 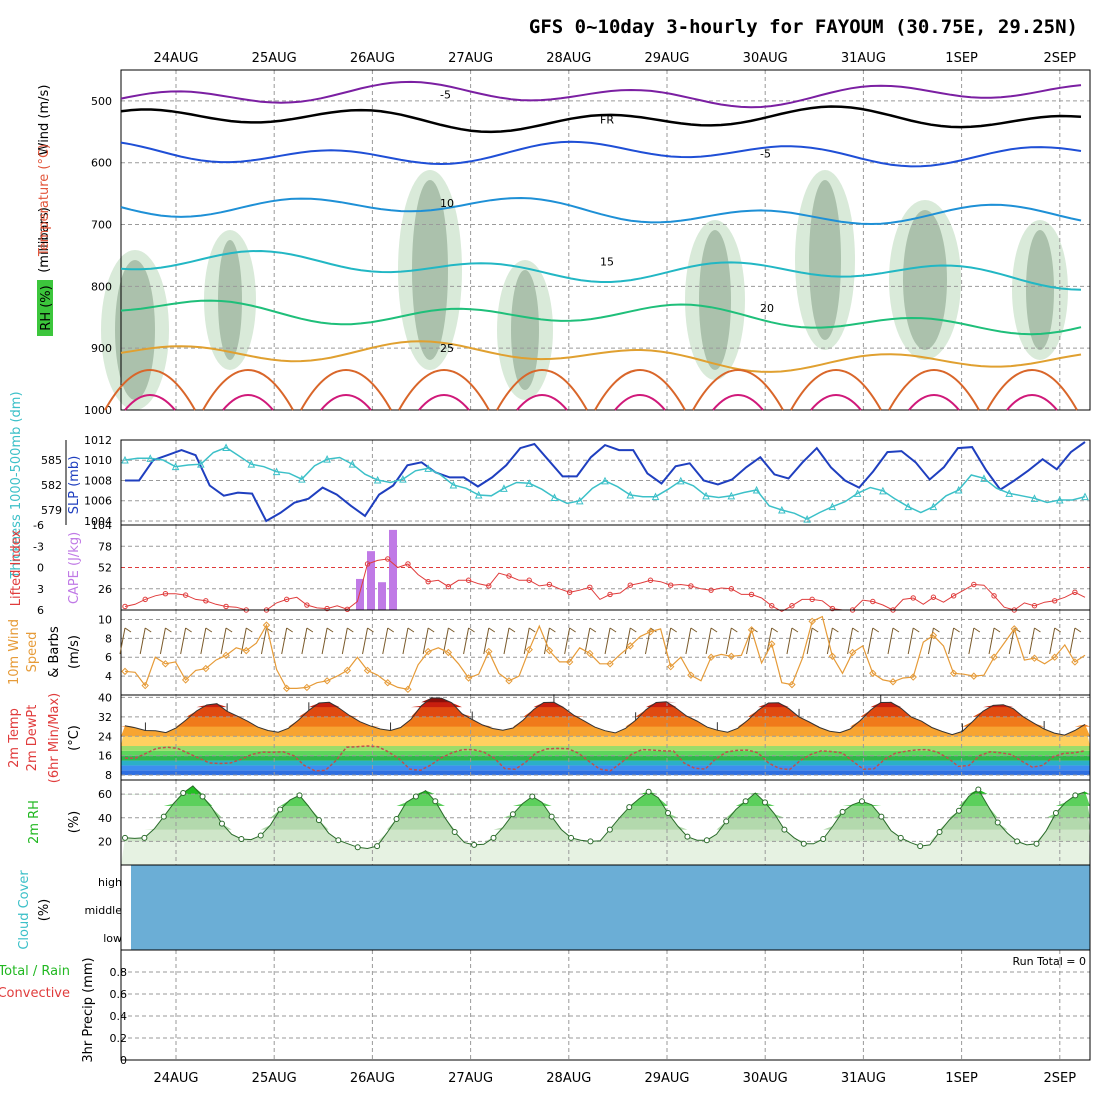 What do you see at coordinates (44, 200) in the screenshot?
I see `axis-label: Temperature (°C)` at bounding box center [44, 200].